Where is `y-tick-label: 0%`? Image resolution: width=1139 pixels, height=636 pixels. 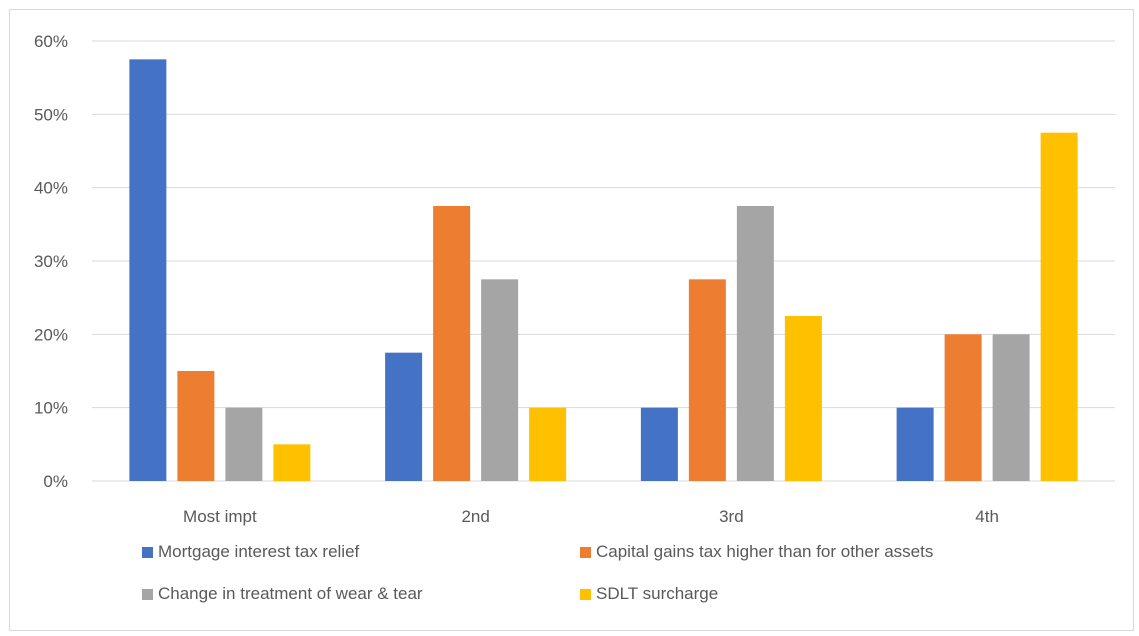 y-tick-label: 0% is located at coordinates (55, 481).